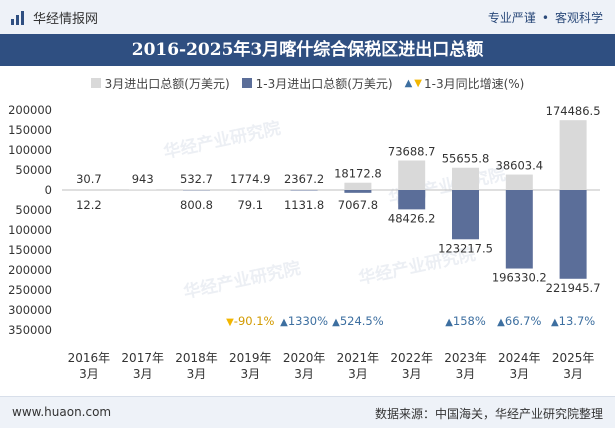  I want to click on footer-source: 数据来源：中国海关，华经产业研究院整理, so click(489, 413).